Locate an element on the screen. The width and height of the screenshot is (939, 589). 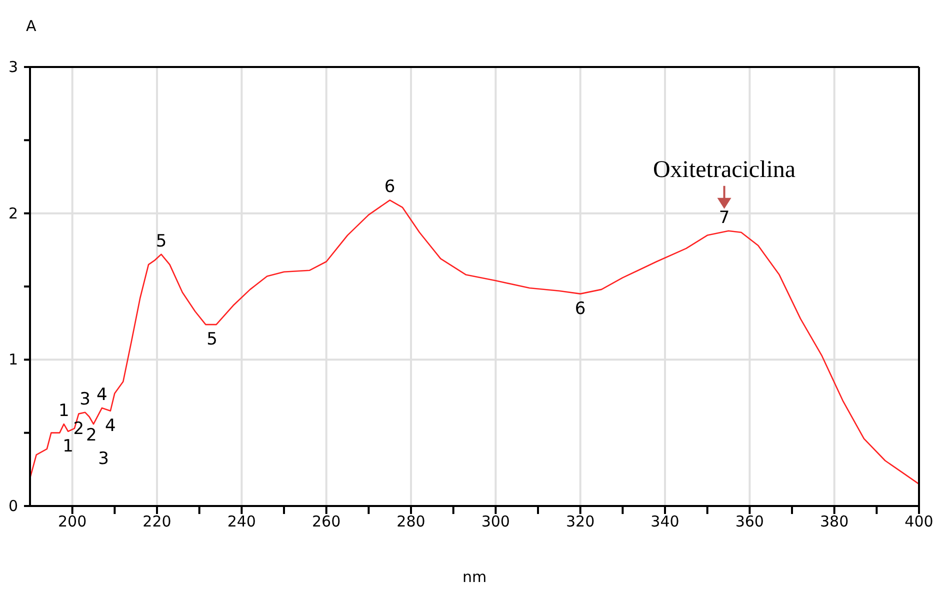
y-axis-title: A is located at coordinates (31, 26).